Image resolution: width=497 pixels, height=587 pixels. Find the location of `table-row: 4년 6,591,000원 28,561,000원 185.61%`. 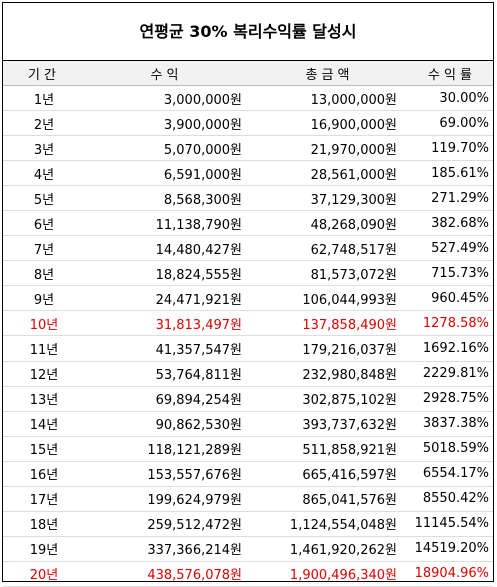

table-row: 4년 6,591,000원 28,561,000원 185.61% is located at coordinates (248, 173).